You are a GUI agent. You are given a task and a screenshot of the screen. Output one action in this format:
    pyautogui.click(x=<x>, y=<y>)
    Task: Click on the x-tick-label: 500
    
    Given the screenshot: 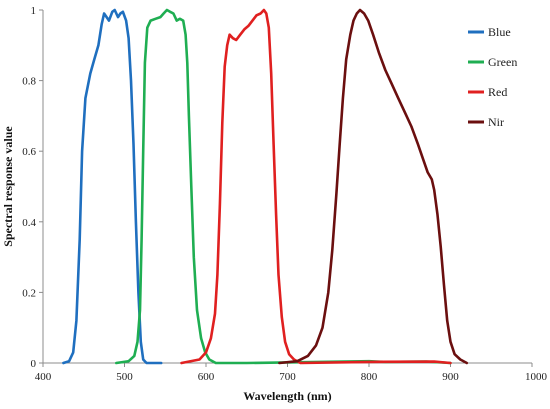 What is the action you would take?
    pyautogui.click(x=124, y=377)
    